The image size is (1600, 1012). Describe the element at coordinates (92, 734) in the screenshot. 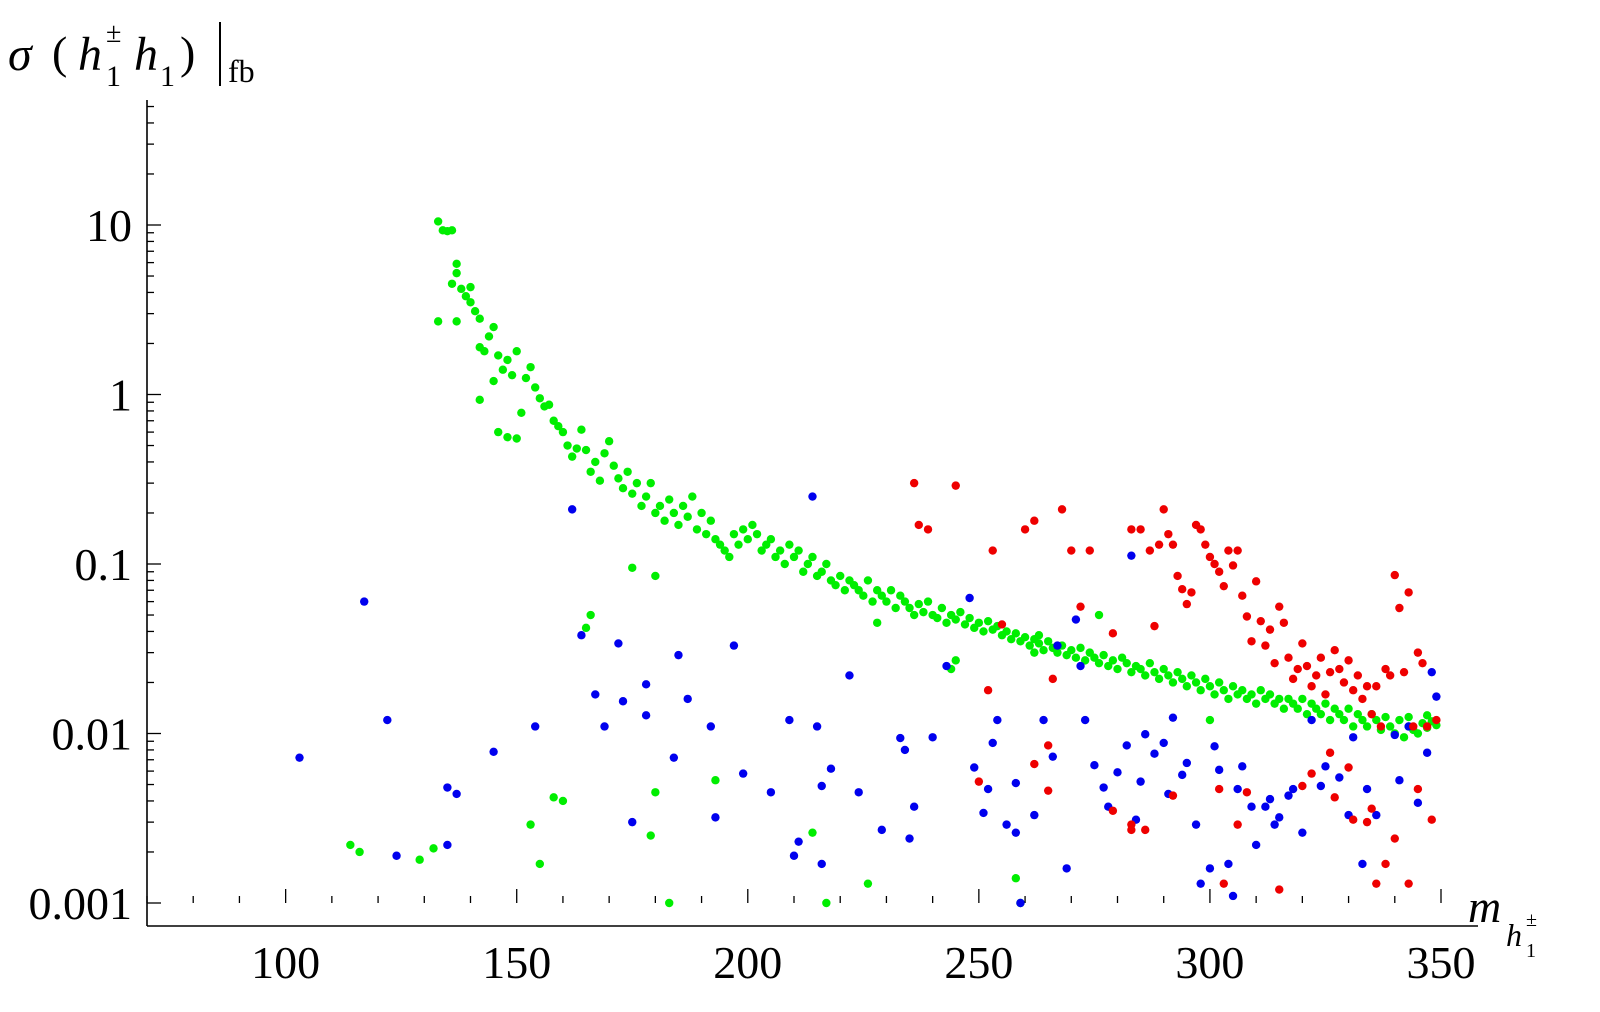

I see `y-tick-label: 0.01` at that location.